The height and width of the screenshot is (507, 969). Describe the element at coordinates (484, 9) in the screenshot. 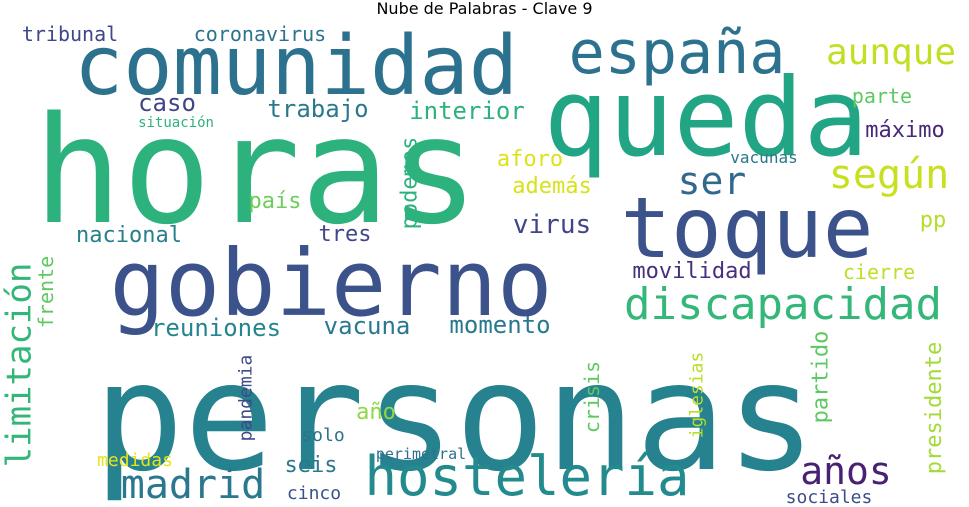

I see `figure-title: Nube de Palabras - Clave 9` at that location.